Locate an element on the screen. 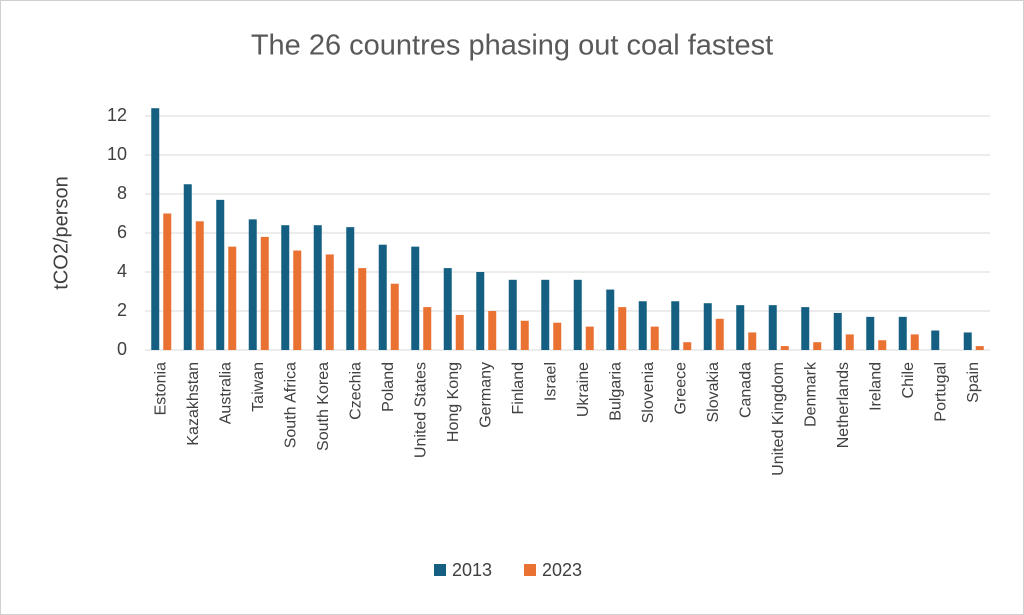  chart-title: The 26 countres phasing out coal fastest is located at coordinates (512, 46).